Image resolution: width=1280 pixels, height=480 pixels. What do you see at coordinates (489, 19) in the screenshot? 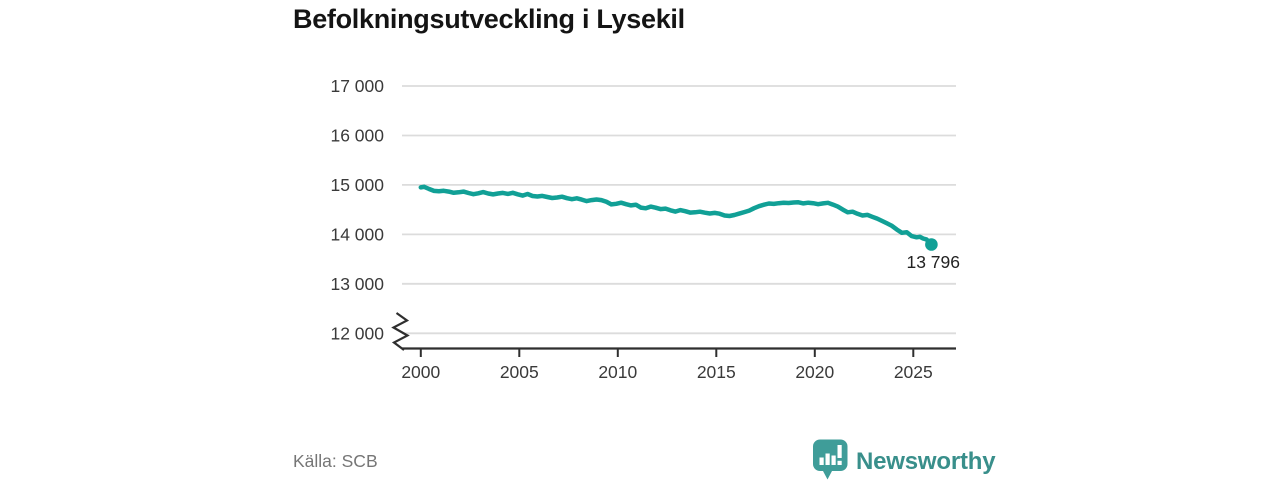
I see `chart-title: Befolkningsutveckling i Lysekil` at bounding box center [489, 19].